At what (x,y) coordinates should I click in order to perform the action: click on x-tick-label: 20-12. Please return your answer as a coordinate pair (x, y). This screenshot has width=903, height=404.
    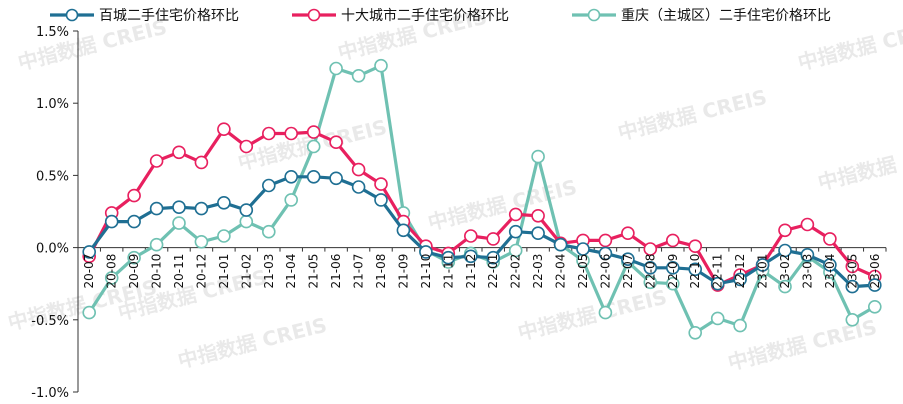
    Looking at the image, I should click on (201, 271).